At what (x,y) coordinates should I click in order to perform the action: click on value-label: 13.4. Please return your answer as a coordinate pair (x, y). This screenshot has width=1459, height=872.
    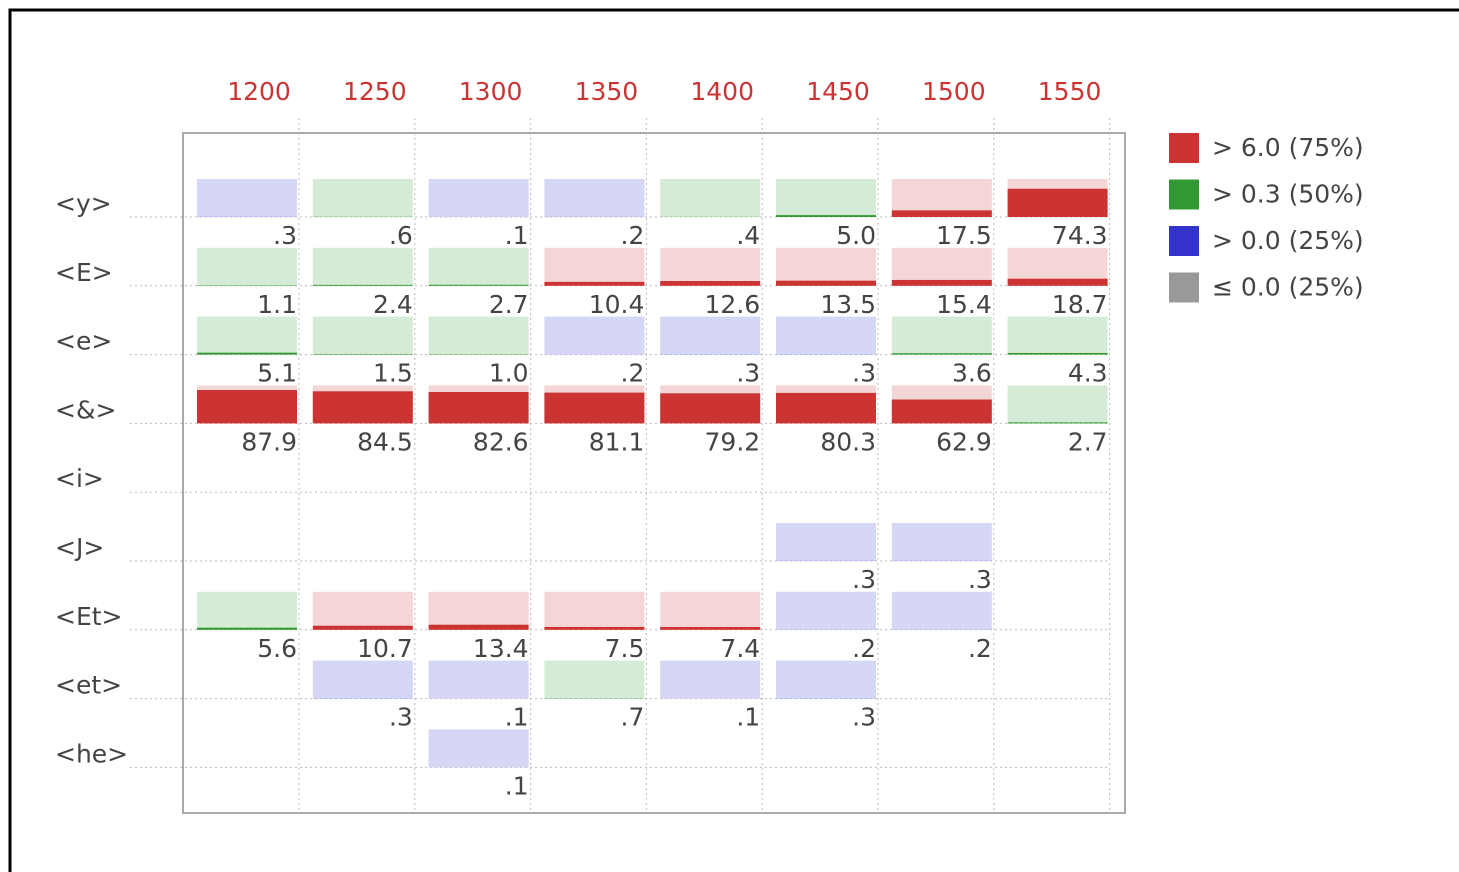
    Looking at the image, I should click on (501, 648).